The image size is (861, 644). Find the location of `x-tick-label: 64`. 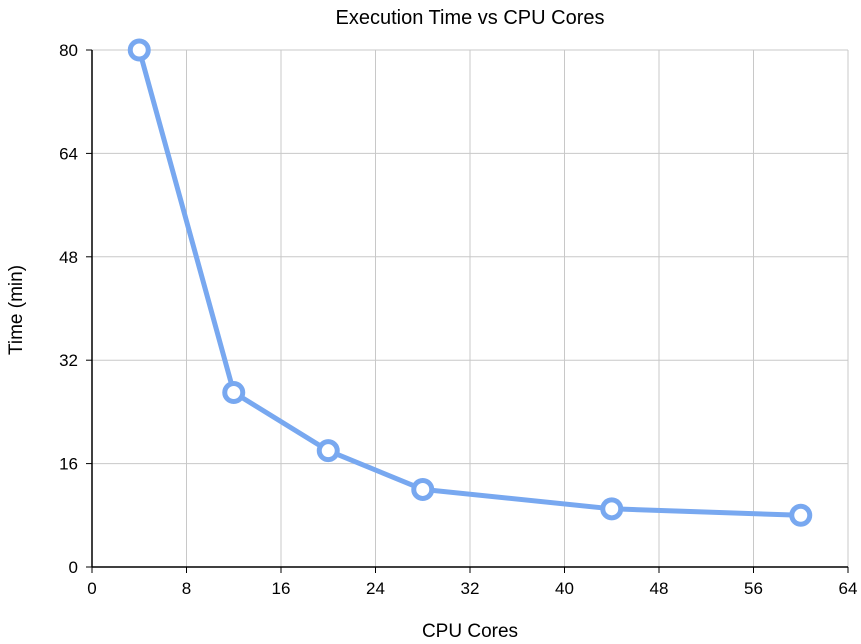

x-tick-label: 64 is located at coordinates (848, 588).